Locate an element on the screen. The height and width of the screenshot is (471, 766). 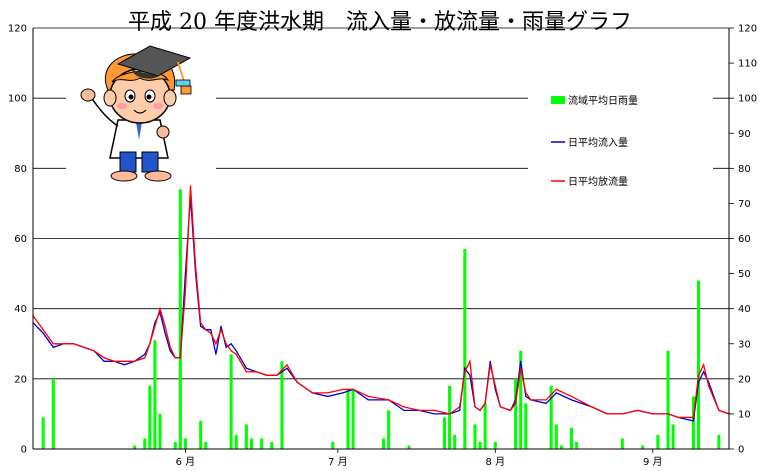
left-tick-label: 0 is located at coordinates (24, 450).